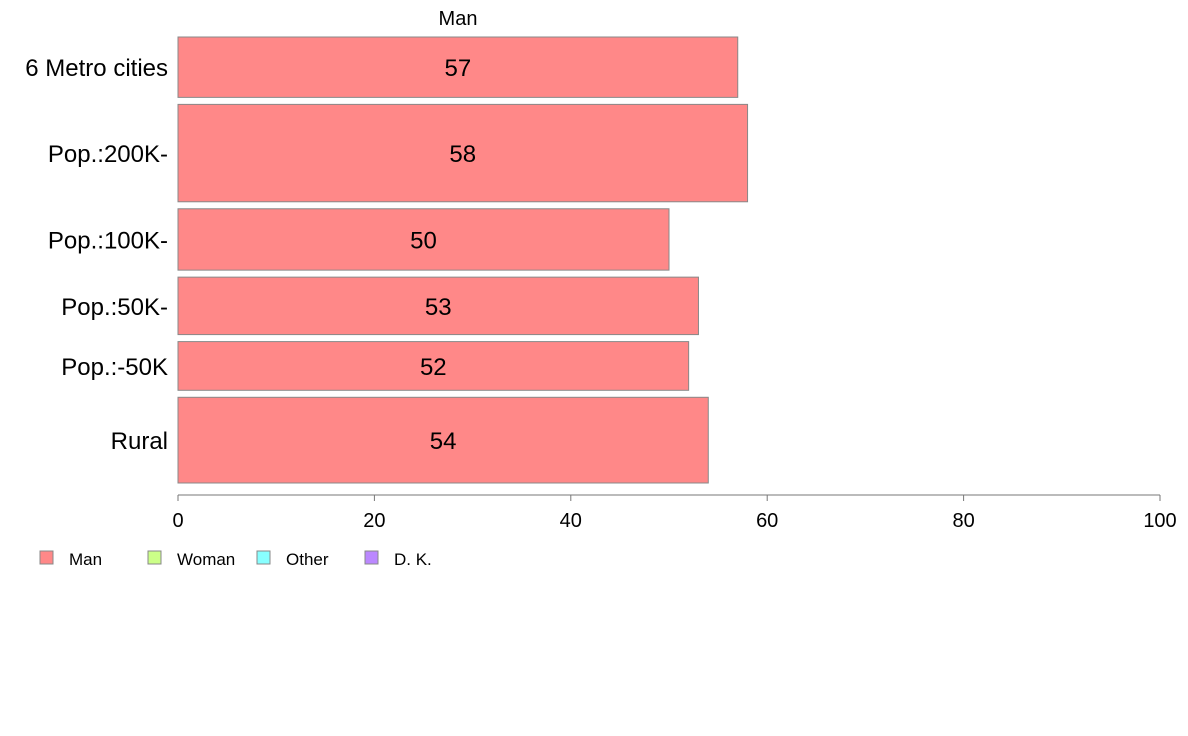  What do you see at coordinates (108, 154) in the screenshot?
I see `category-label: Pop.:200K-` at bounding box center [108, 154].